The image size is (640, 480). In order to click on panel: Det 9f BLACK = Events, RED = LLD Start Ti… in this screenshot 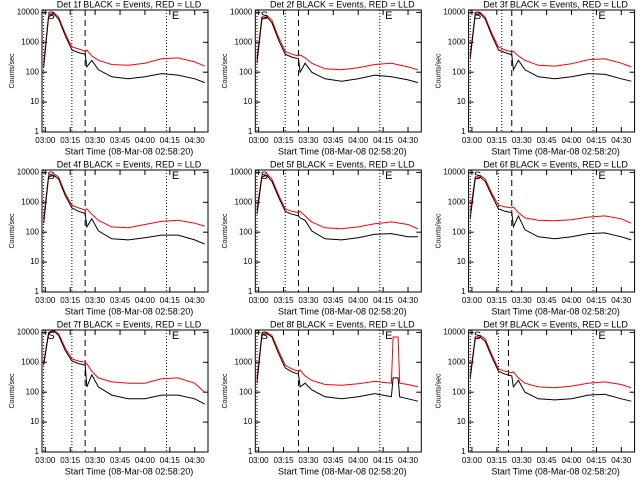, I will do `click(535, 397)`.